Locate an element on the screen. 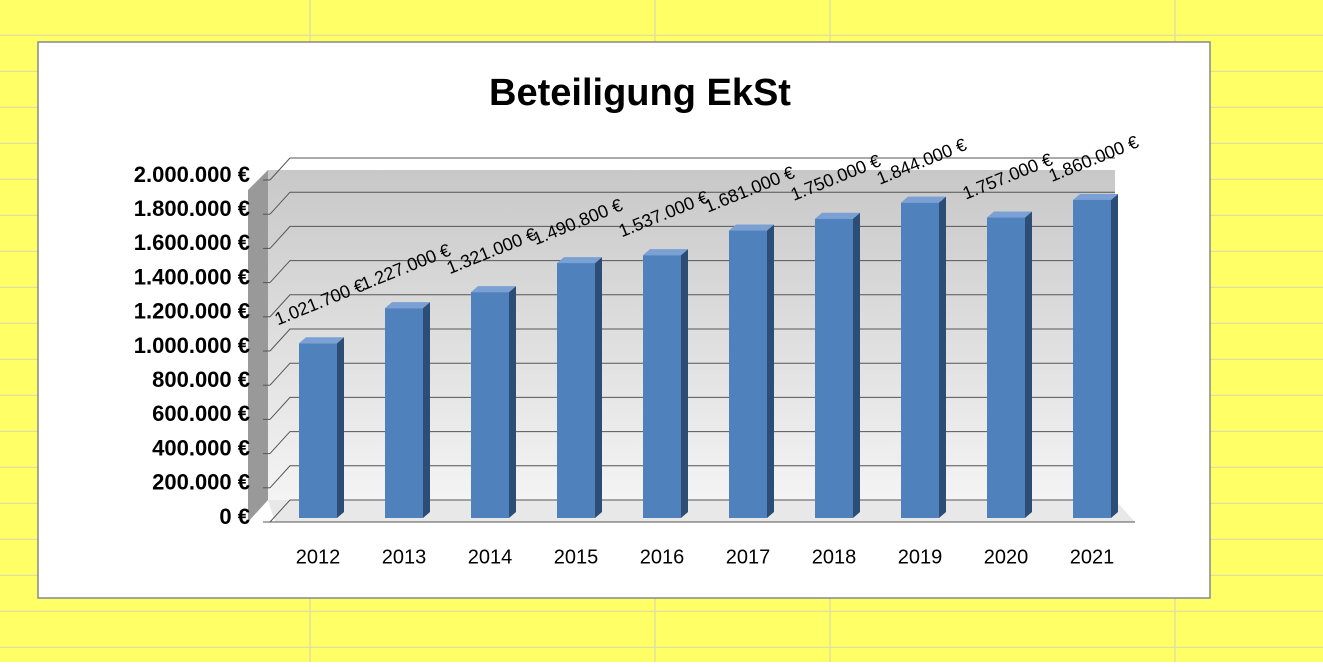  x-tick-label: 2018 is located at coordinates (834, 557).